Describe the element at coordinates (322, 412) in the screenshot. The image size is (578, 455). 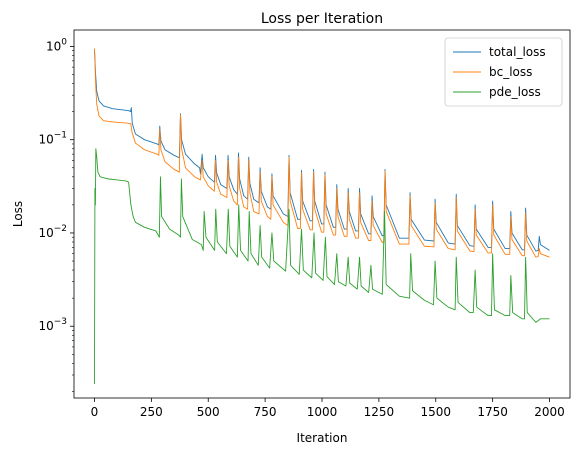
I see `x-tick-label: 1000` at that location.